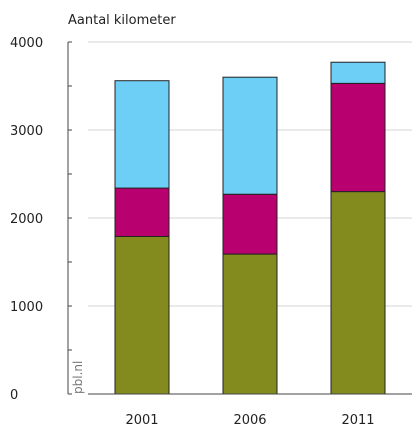  What do you see at coordinates (141, 420) in the screenshot?
I see `x-tick-label: 2001` at bounding box center [141, 420].